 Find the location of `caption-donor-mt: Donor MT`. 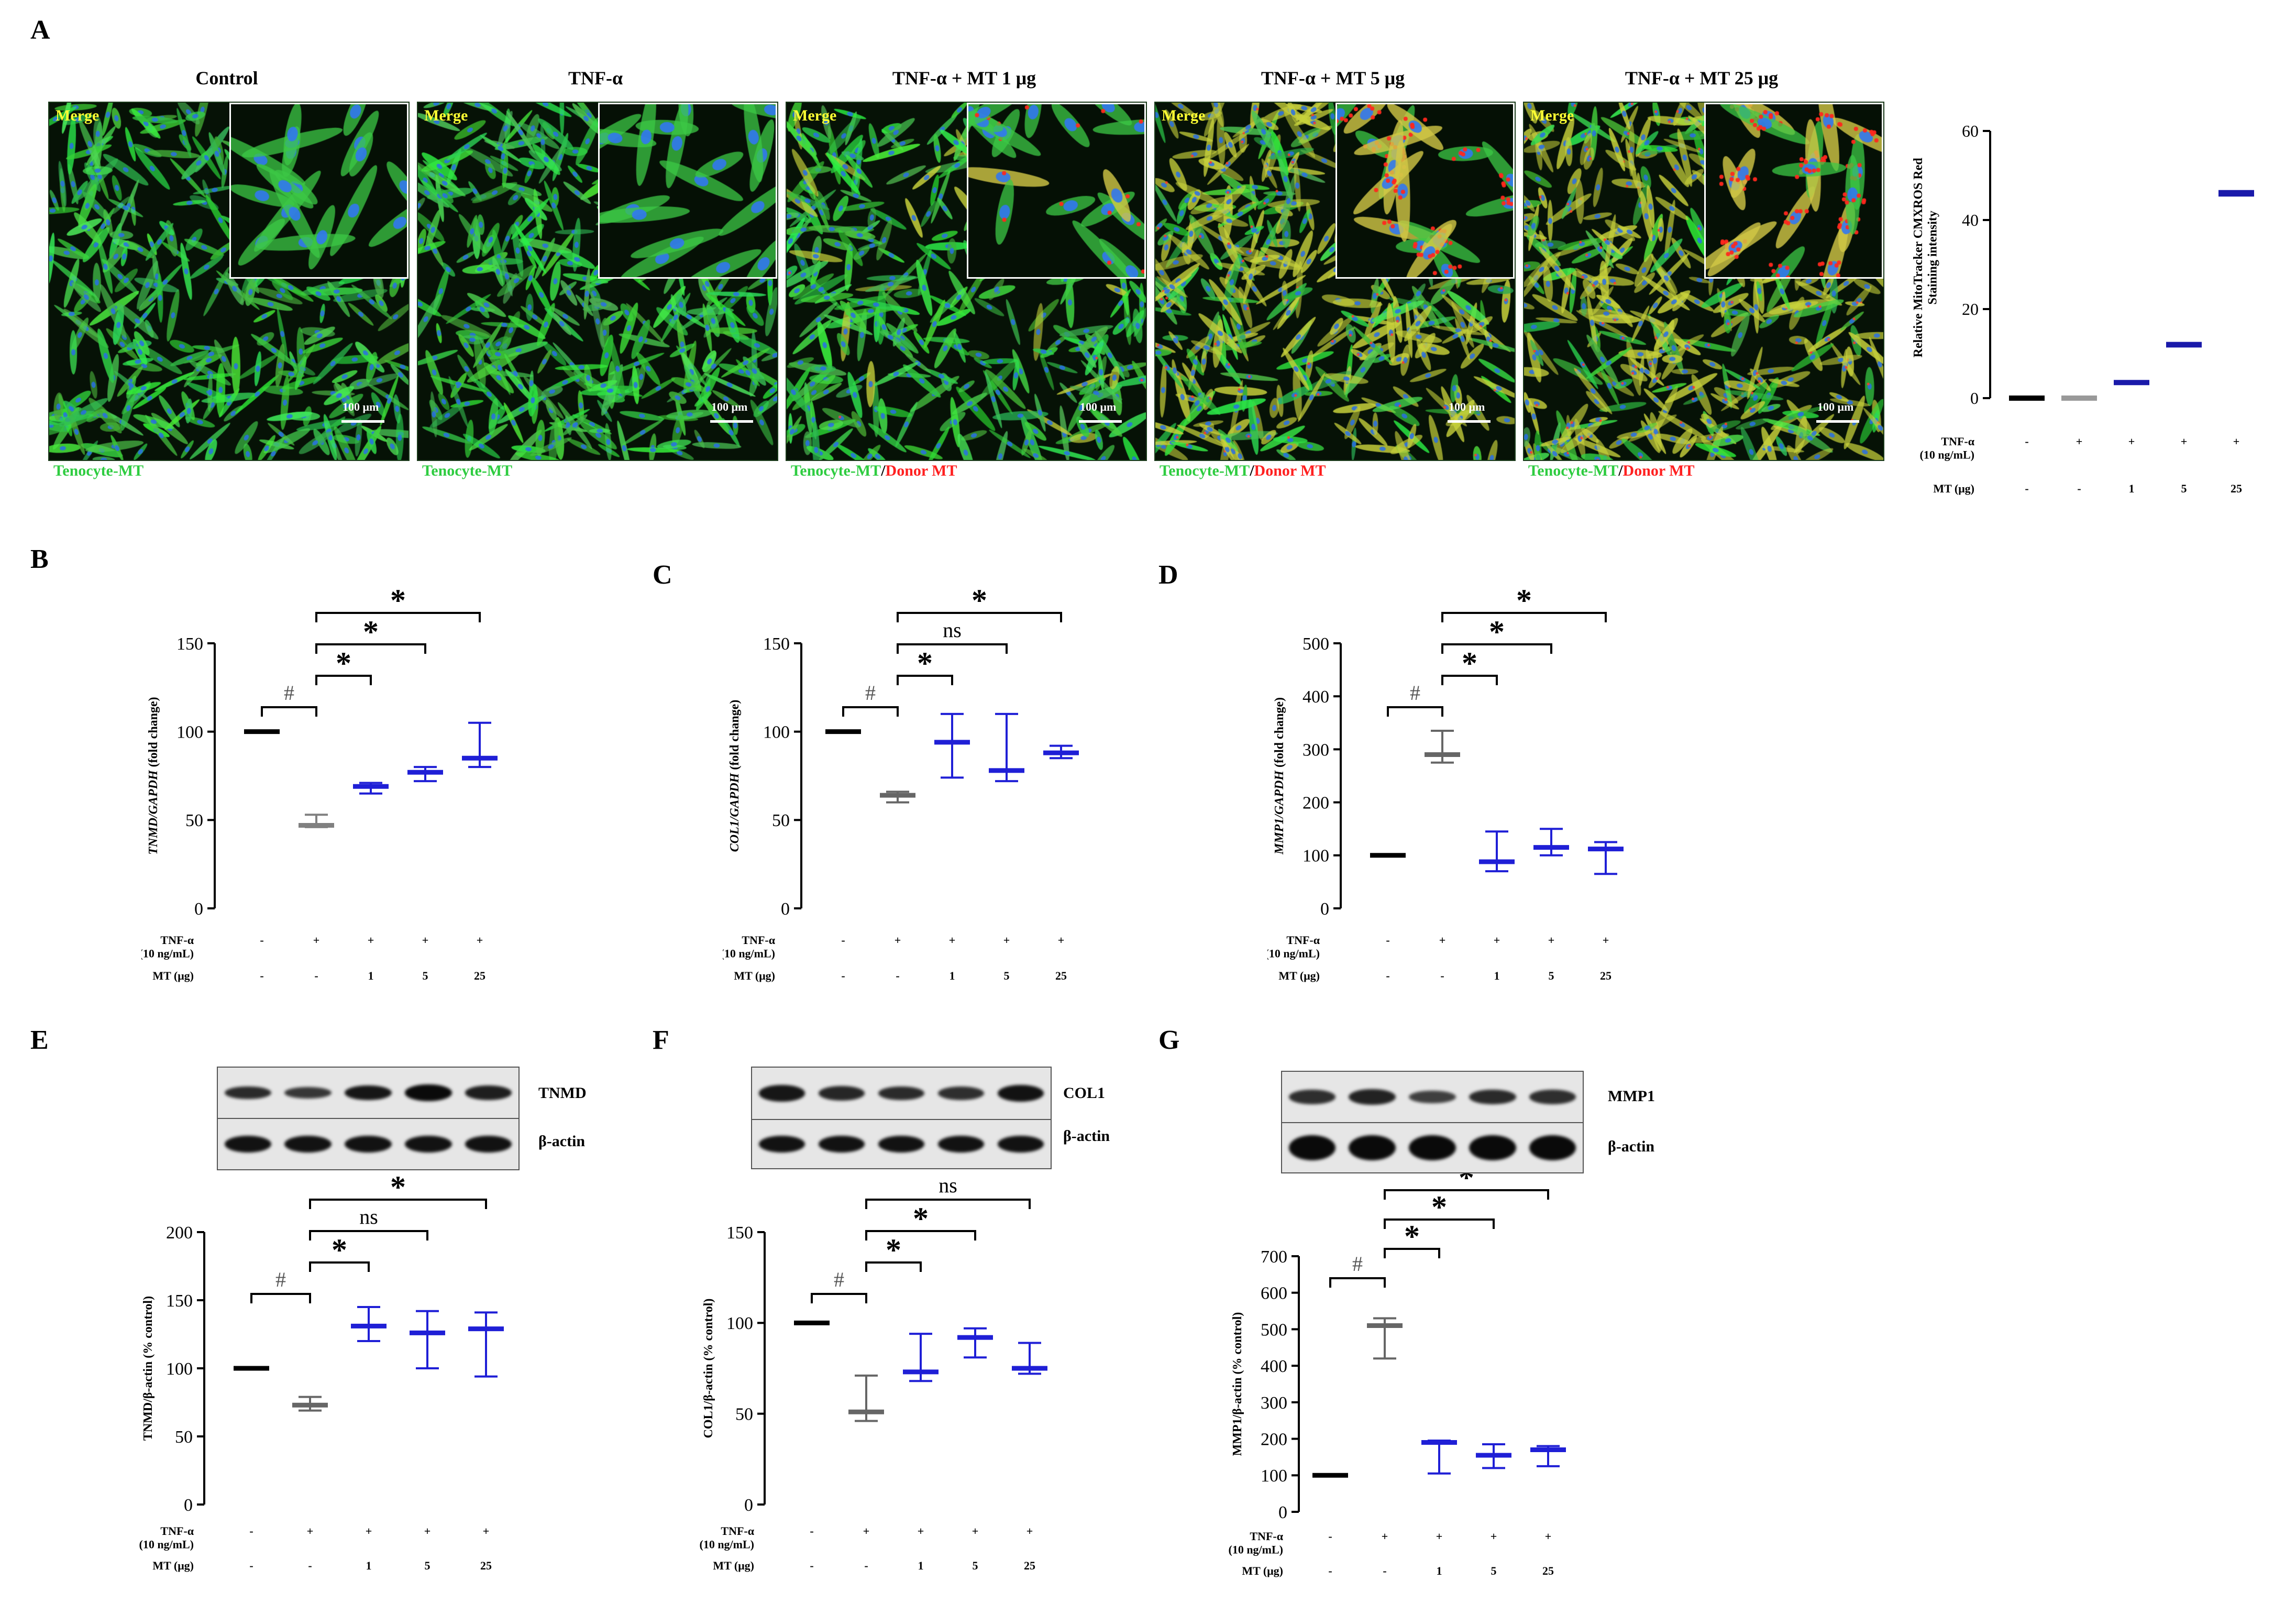

caption-donor-mt: Donor MT is located at coordinates (1290, 470).